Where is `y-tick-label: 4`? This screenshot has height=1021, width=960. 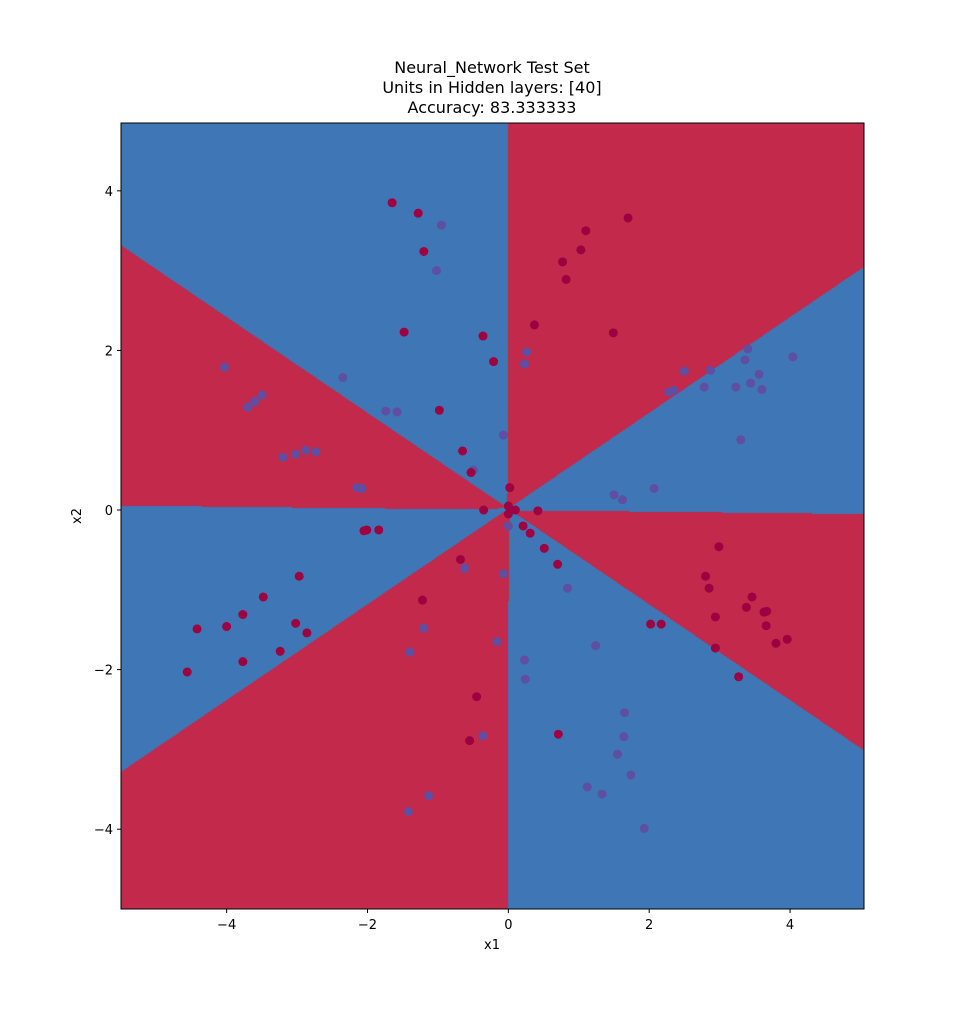 y-tick-label: 4 is located at coordinates (109, 192).